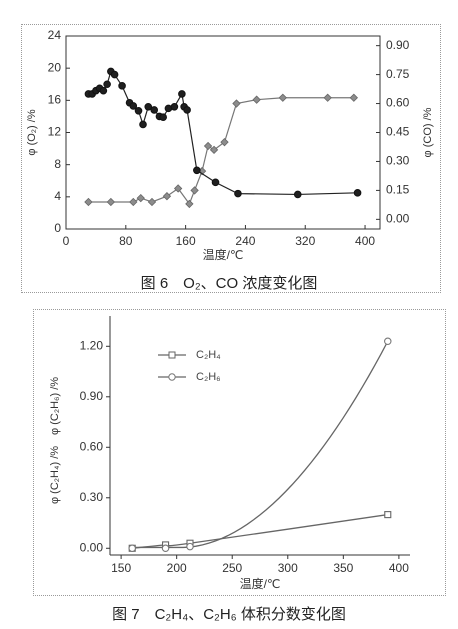 The image size is (458, 629). I want to click on y-left-tick-label-fig6: 12, so click(55, 132).